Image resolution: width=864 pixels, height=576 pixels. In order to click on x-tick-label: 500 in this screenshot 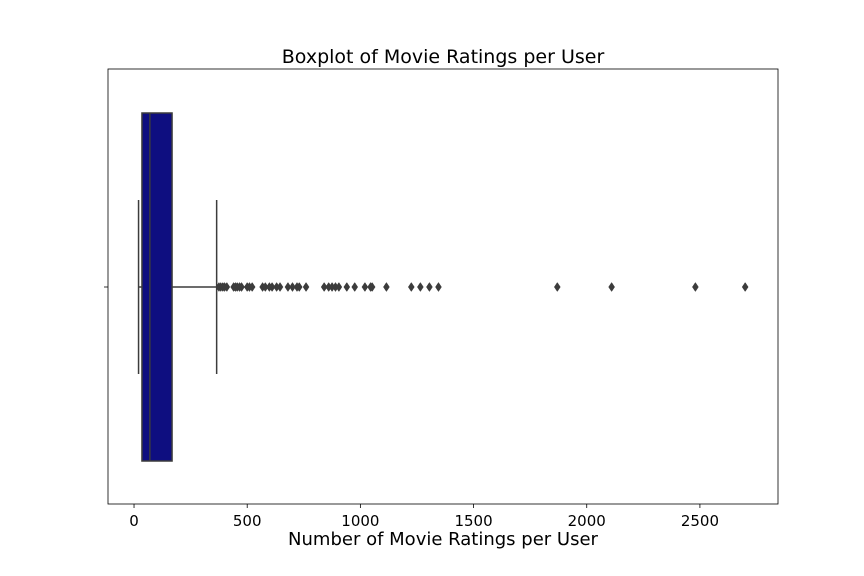, I will do `click(247, 521)`.